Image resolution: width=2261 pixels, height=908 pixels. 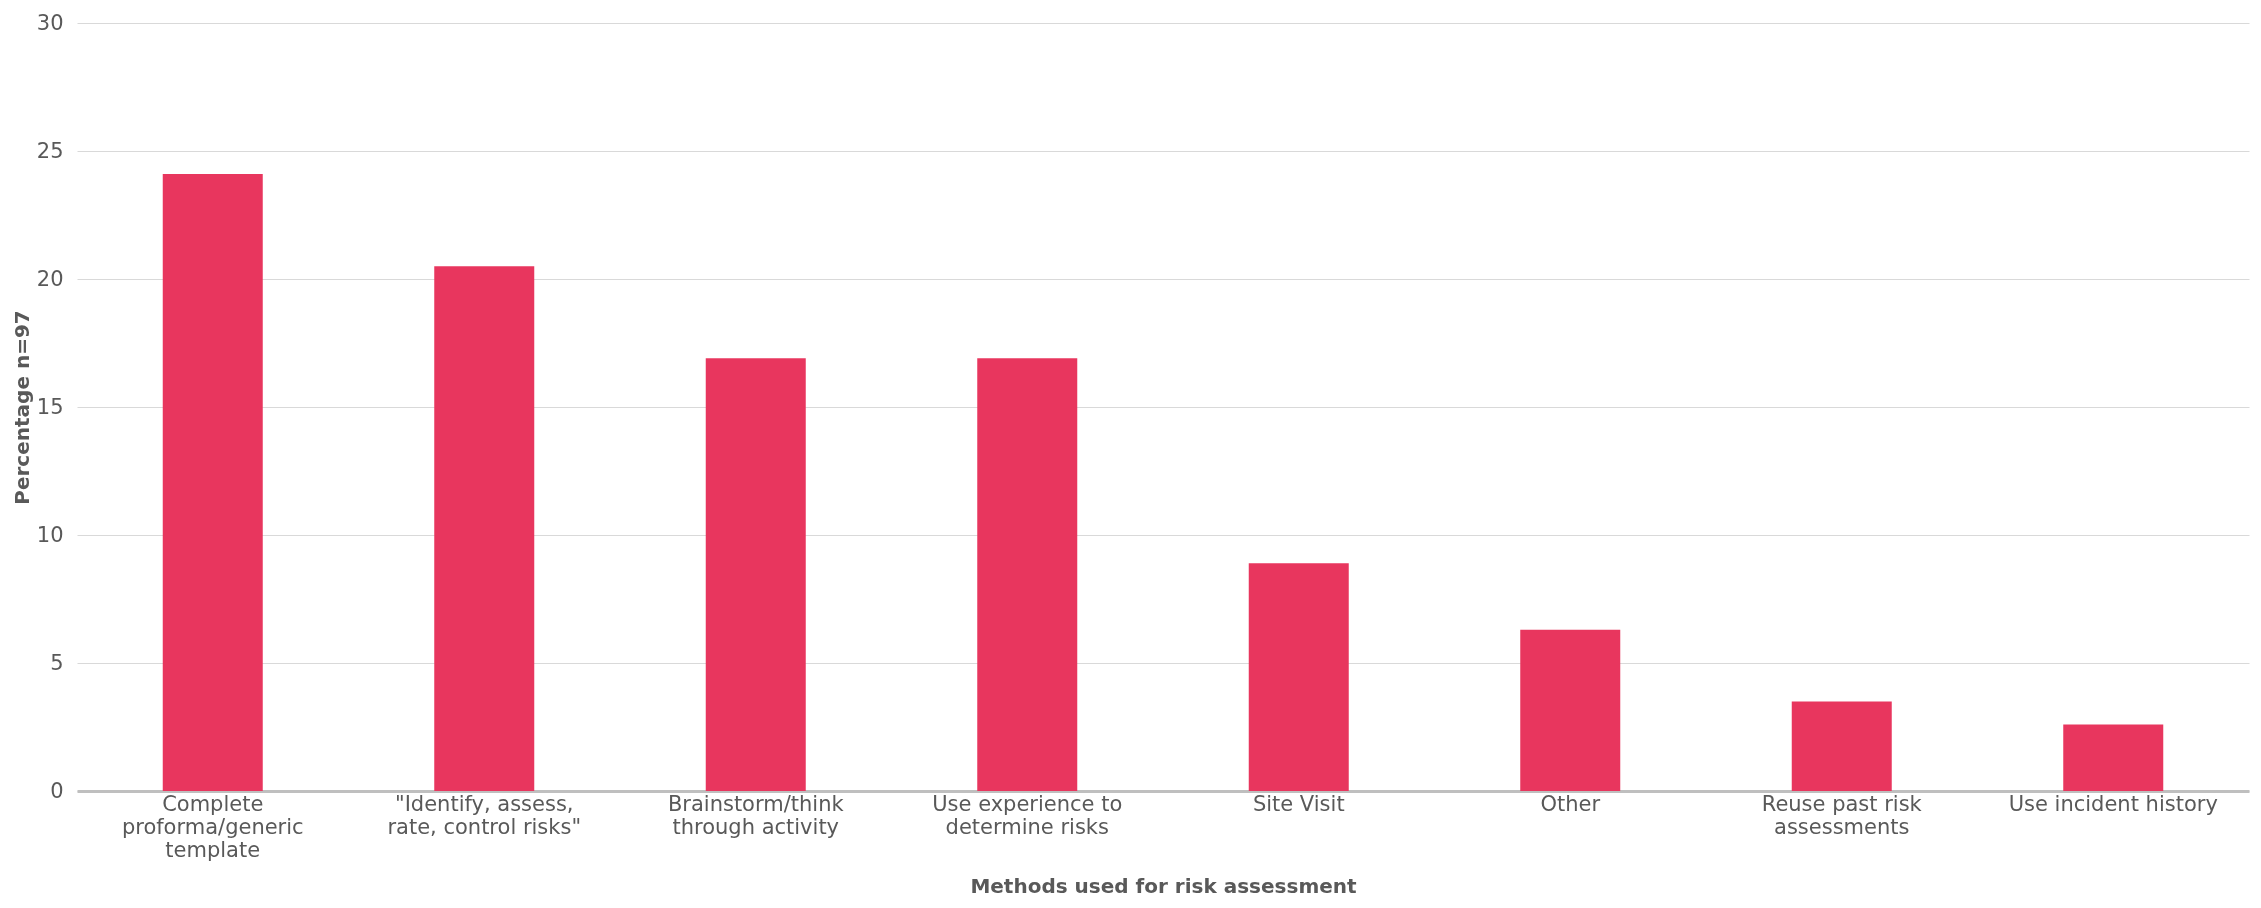 I want to click on x-tick-label: Other, so click(x=1570, y=803).